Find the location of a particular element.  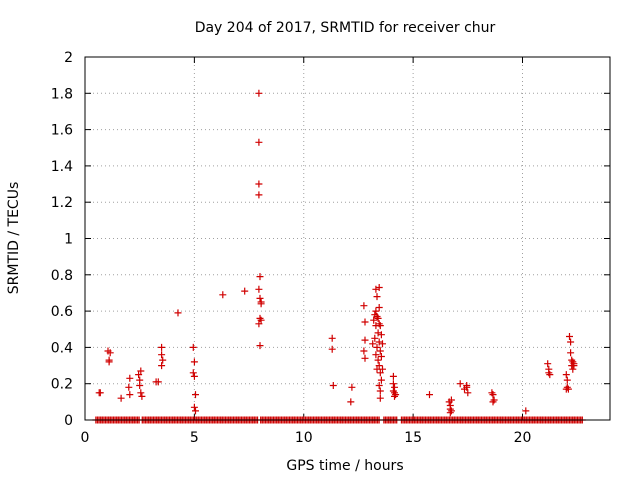

x-tick-label: 15 is located at coordinates (413, 438).